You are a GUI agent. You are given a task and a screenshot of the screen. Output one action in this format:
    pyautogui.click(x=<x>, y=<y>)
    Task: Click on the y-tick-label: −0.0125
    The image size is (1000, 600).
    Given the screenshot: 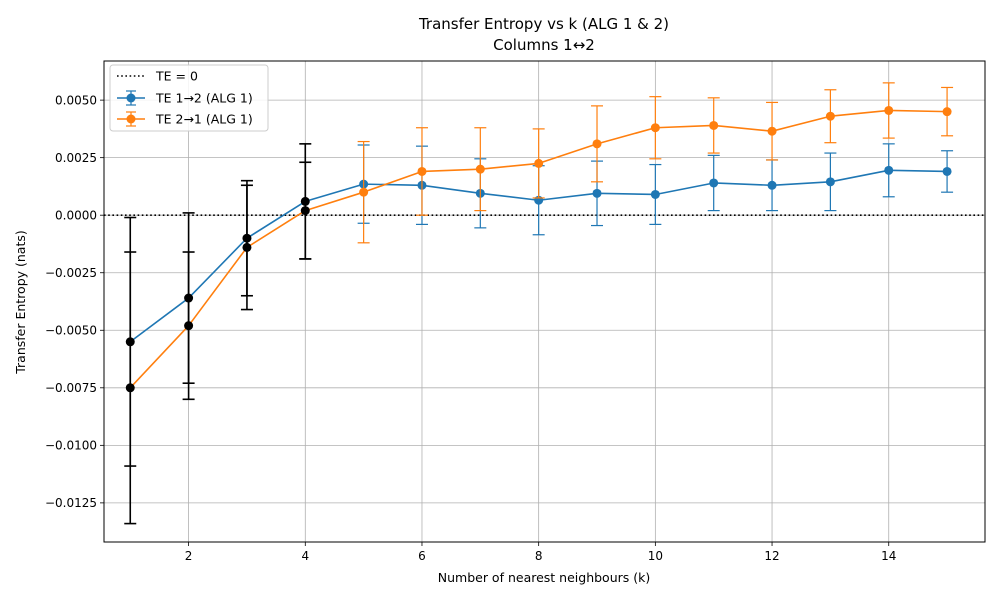 What is the action you would take?
    pyautogui.click(x=71, y=503)
    